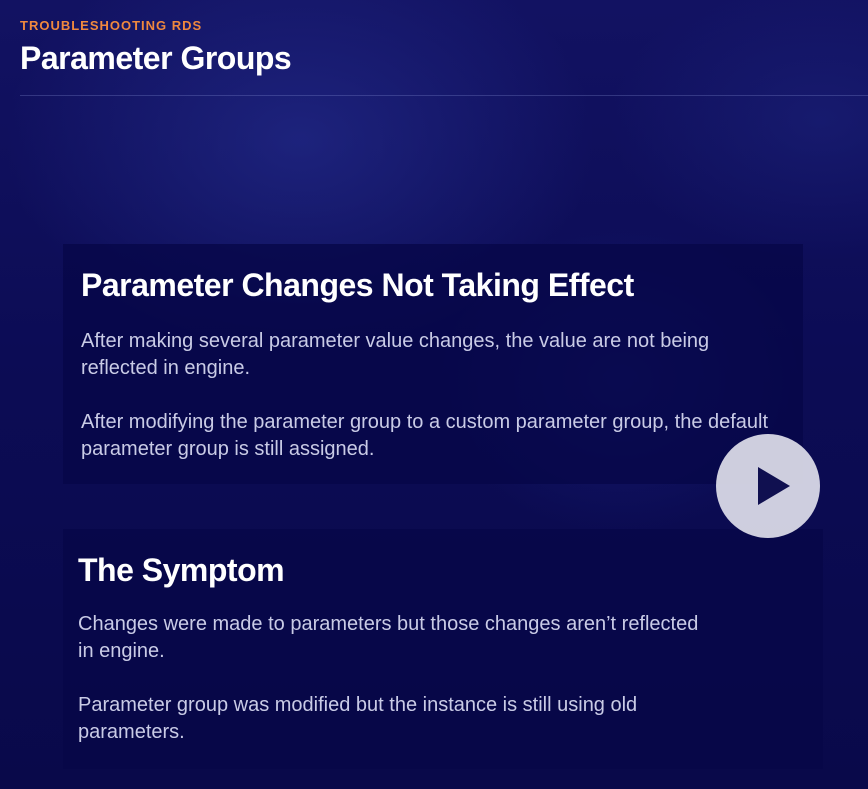 The width and height of the screenshot is (868, 789). I want to click on symptom-card-title: The Symptom, so click(181, 570).